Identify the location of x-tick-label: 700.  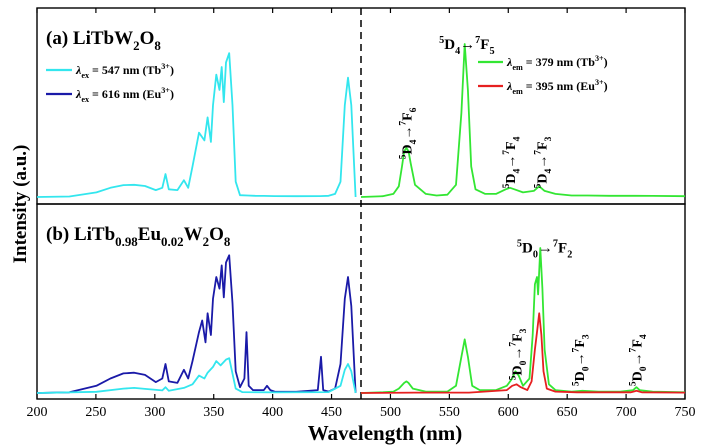
(626, 412).